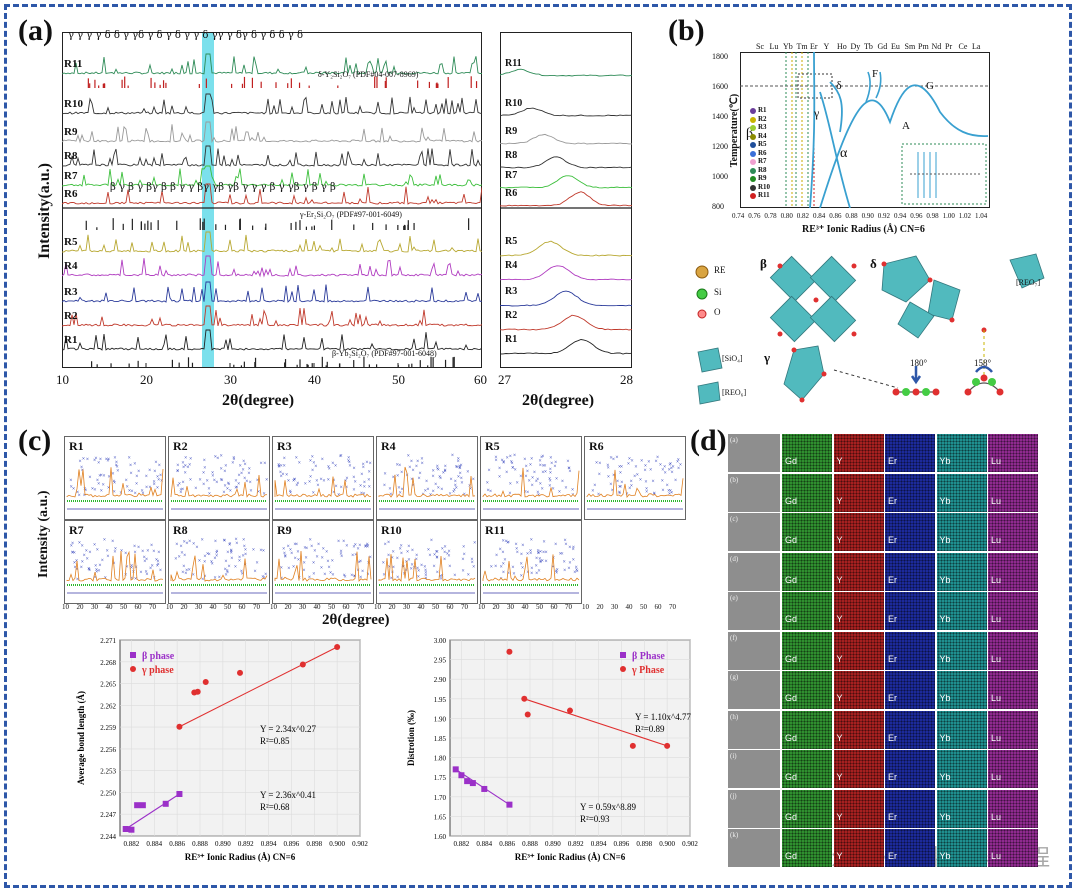 The width and height of the screenshot is (1080, 896). I want to click on point-beta, so click(137, 805).